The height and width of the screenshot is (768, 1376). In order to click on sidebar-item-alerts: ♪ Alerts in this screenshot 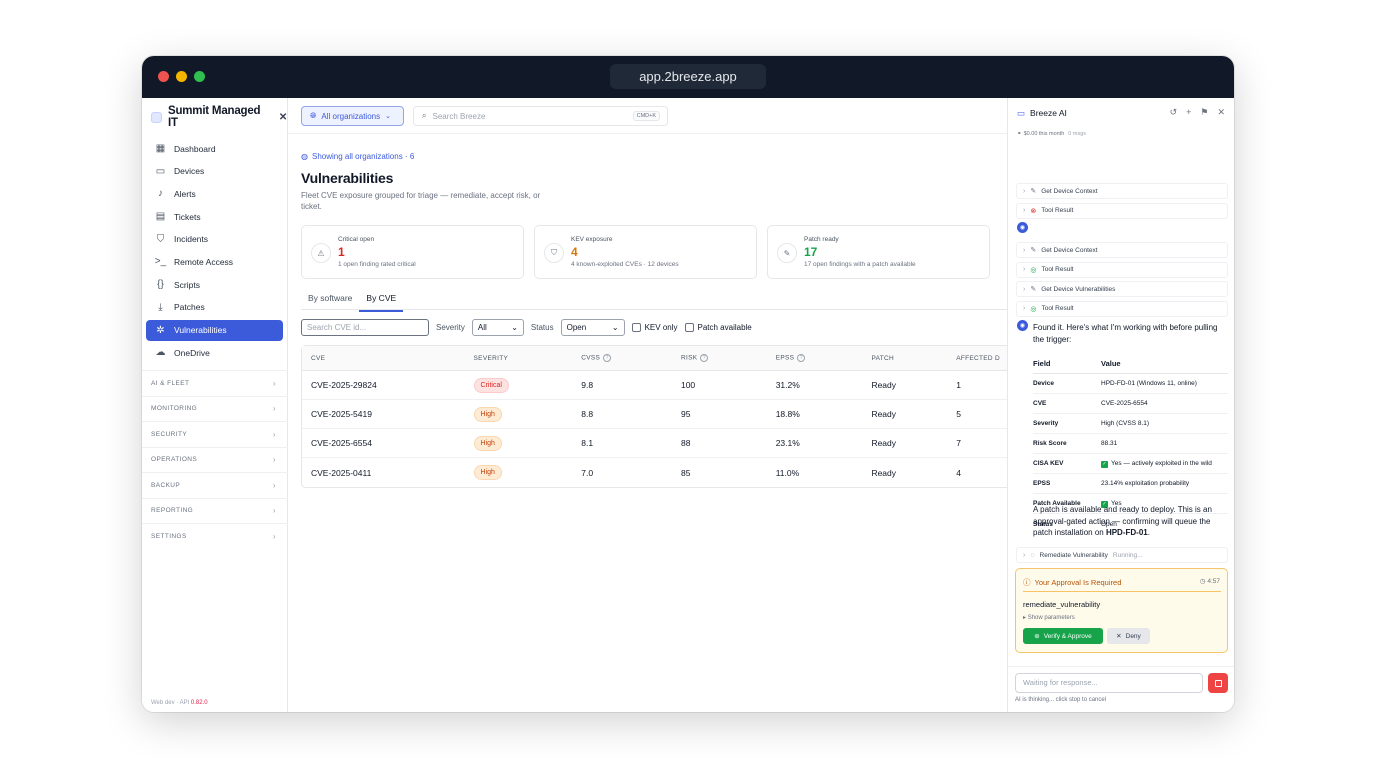, I will do `click(214, 193)`.